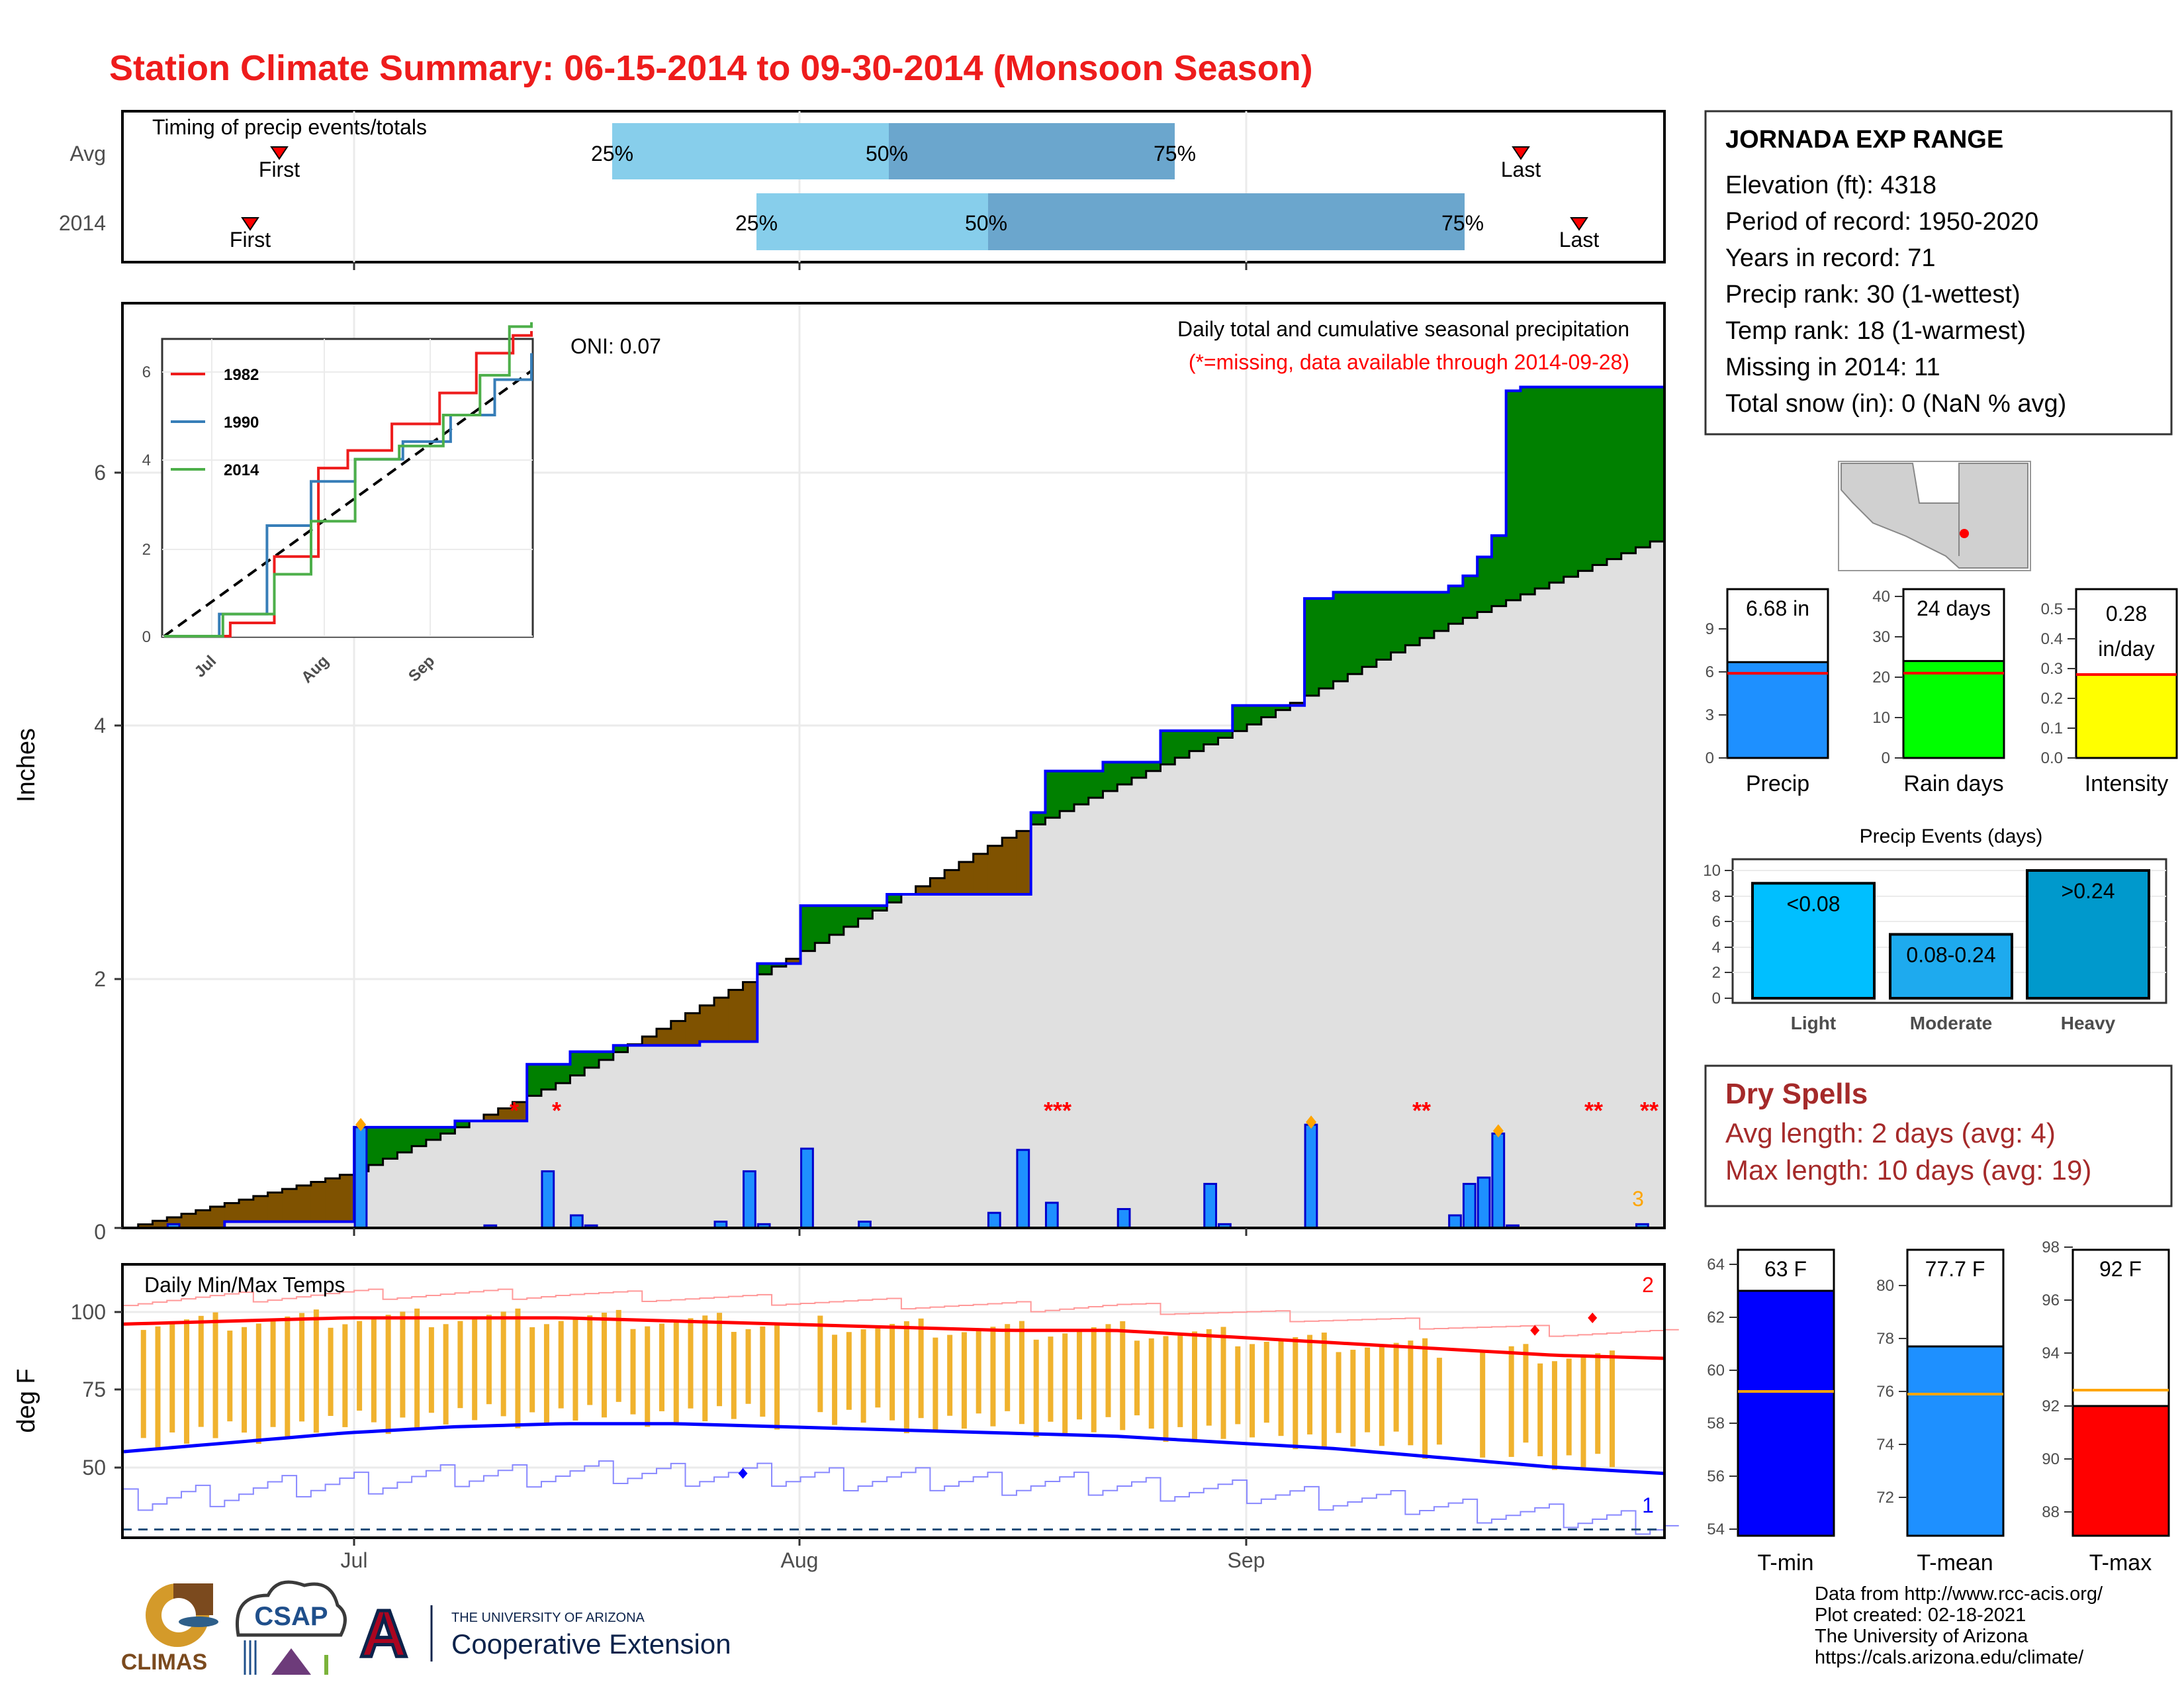 This screenshot has height=1688, width=2184. What do you see at coordinates (338, 504) in the screenshot?
I see `inset-cumulative-chart: 0 2 4 6 Jul Aug Sep 1982 1990 2014` at bounding box center [338, 504].